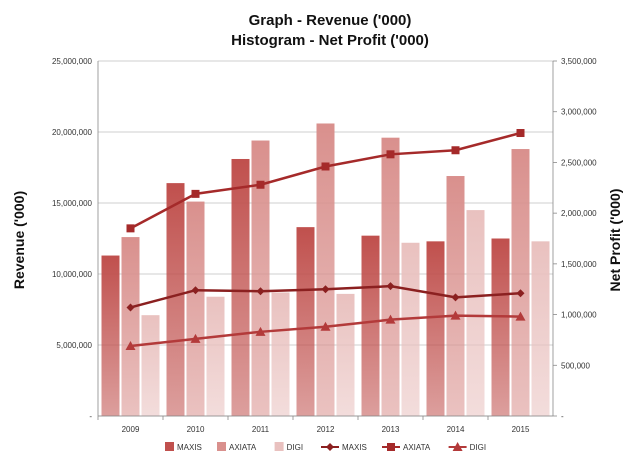 This screenshot has height=464, width=640. What do you see at coordinates (260, 331) in the screenshot?
I see `point-digi-2011` at bounding box center [260, 331].